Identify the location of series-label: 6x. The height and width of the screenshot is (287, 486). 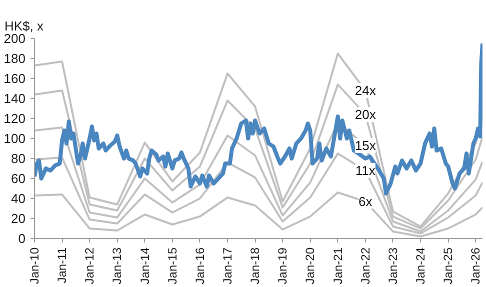
(365, 201).